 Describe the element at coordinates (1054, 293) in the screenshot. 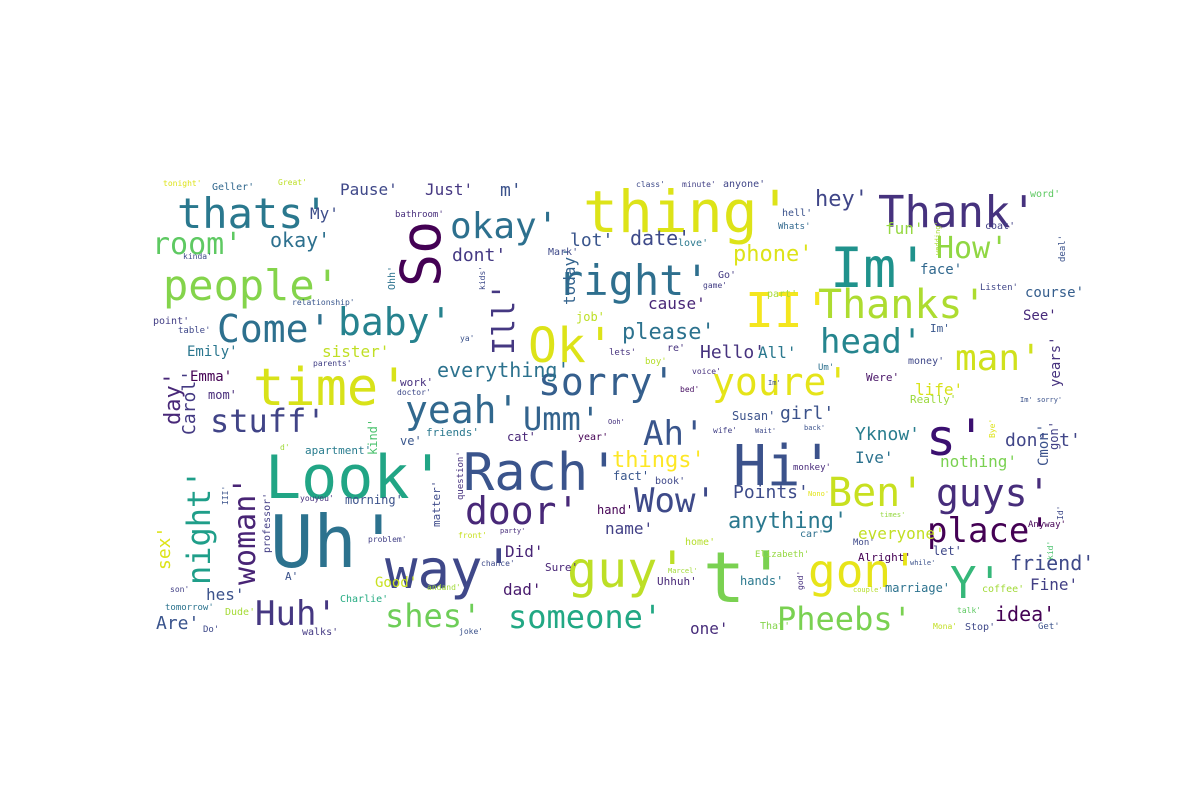

I see `word-80: course'` at that location.